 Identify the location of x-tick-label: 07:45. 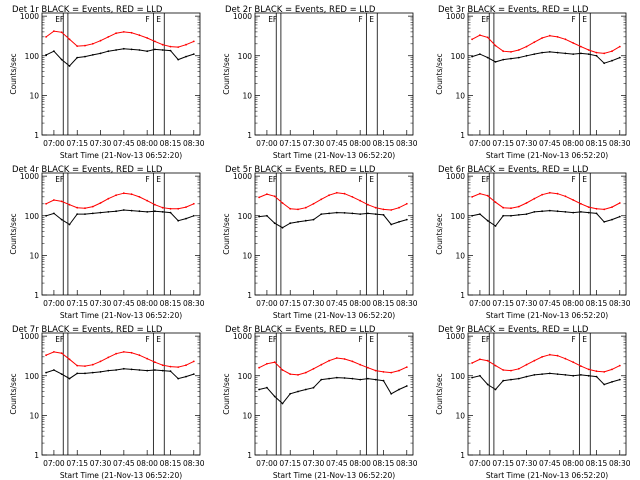
(124, 303).